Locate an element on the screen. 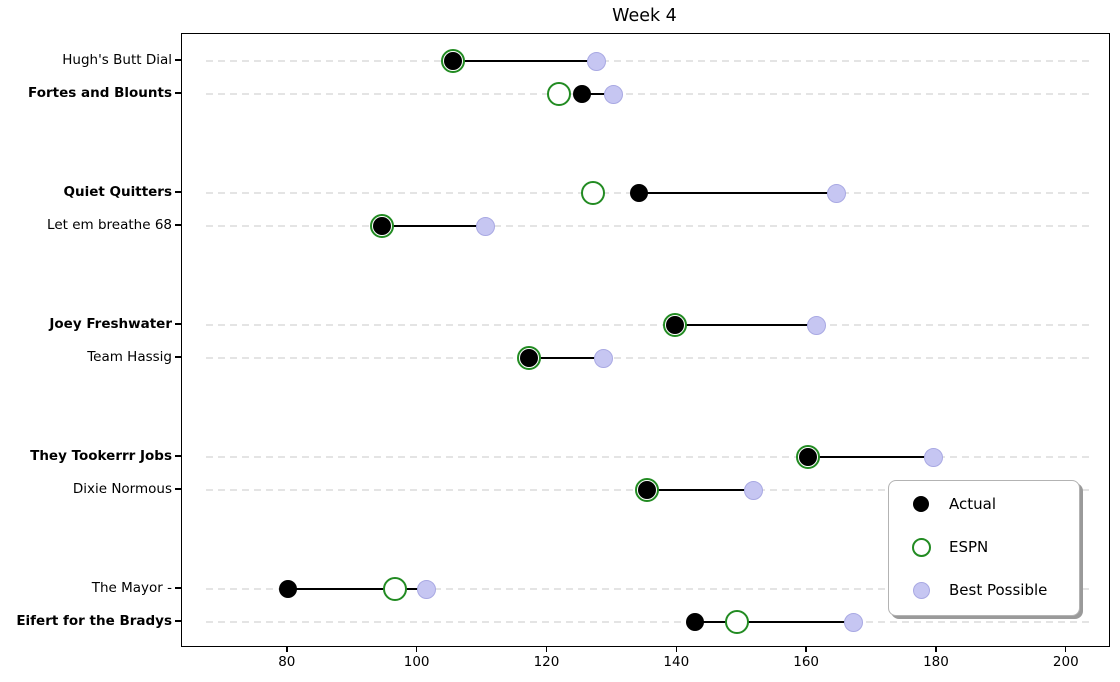 The image size is (1120, 682). y-axis-label: Team Hassig is located at coordinates (129, 357).